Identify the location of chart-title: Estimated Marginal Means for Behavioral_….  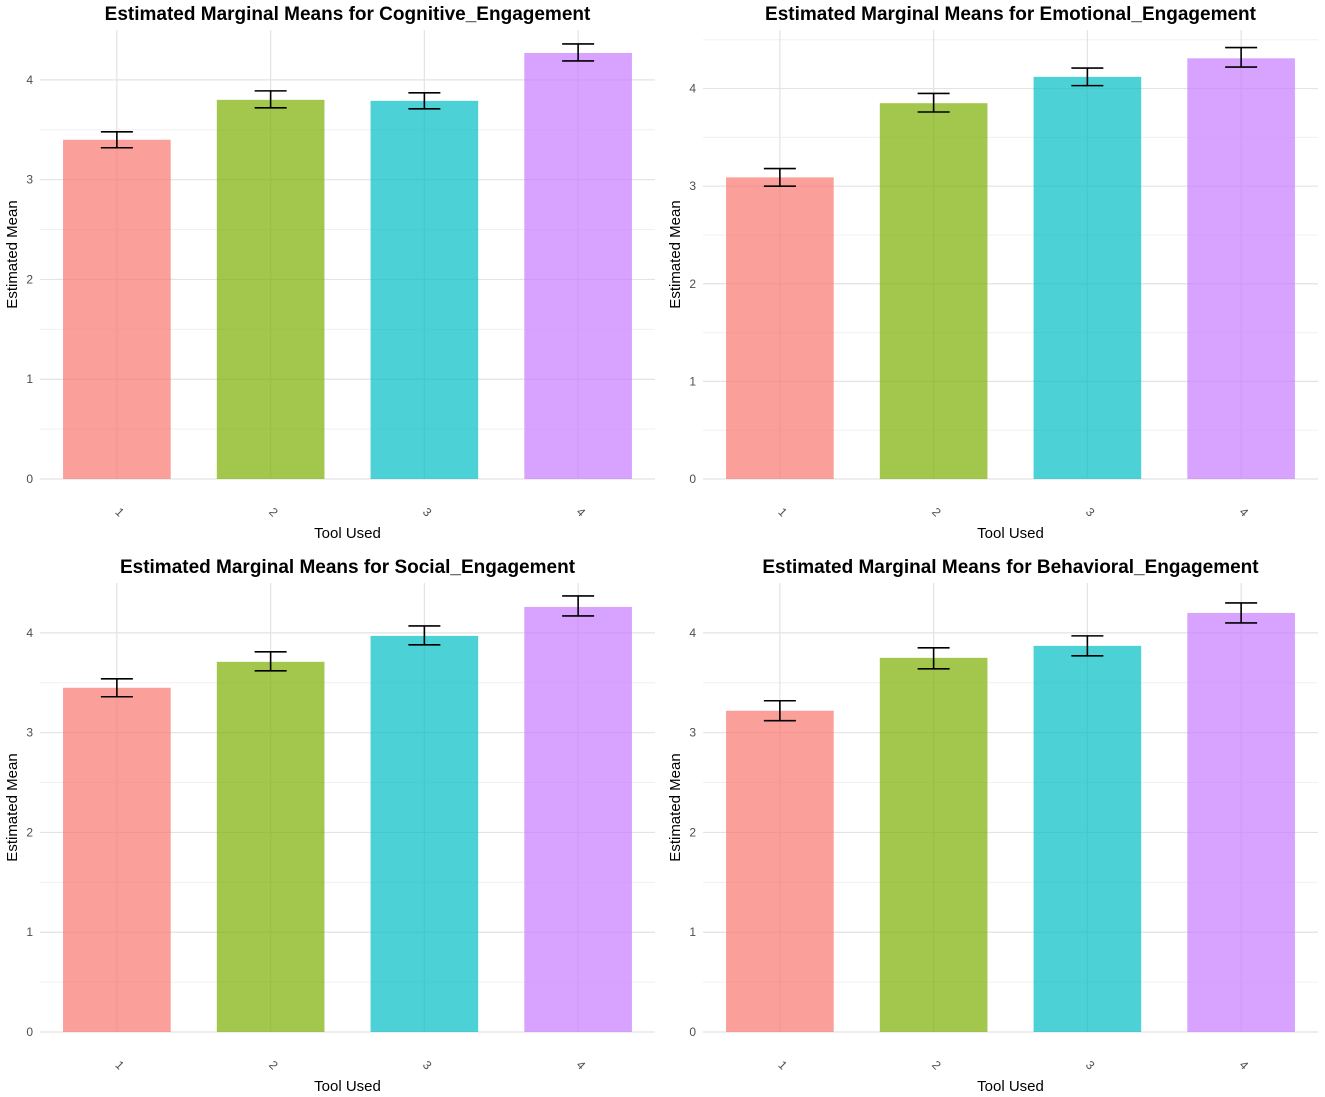
(1010, 567).